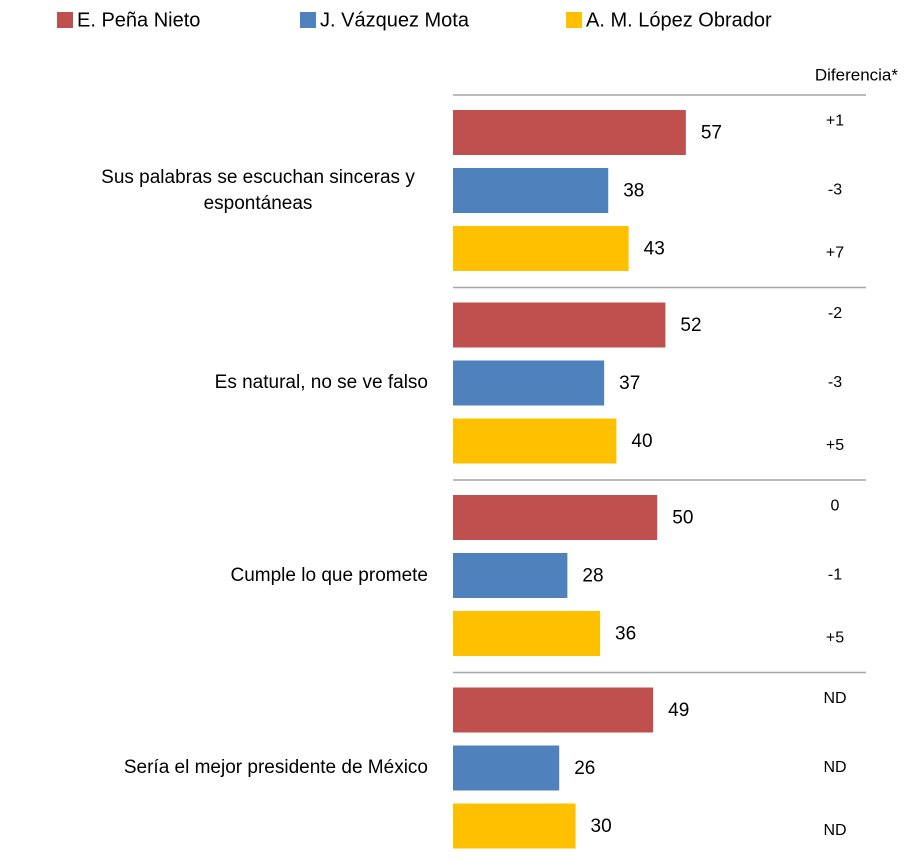 Image resolution: width=904 pixels, height=861 pixels. Describe the element at coordinates (625, 634) in the screenshot. I see `value-label: 36` at that location.